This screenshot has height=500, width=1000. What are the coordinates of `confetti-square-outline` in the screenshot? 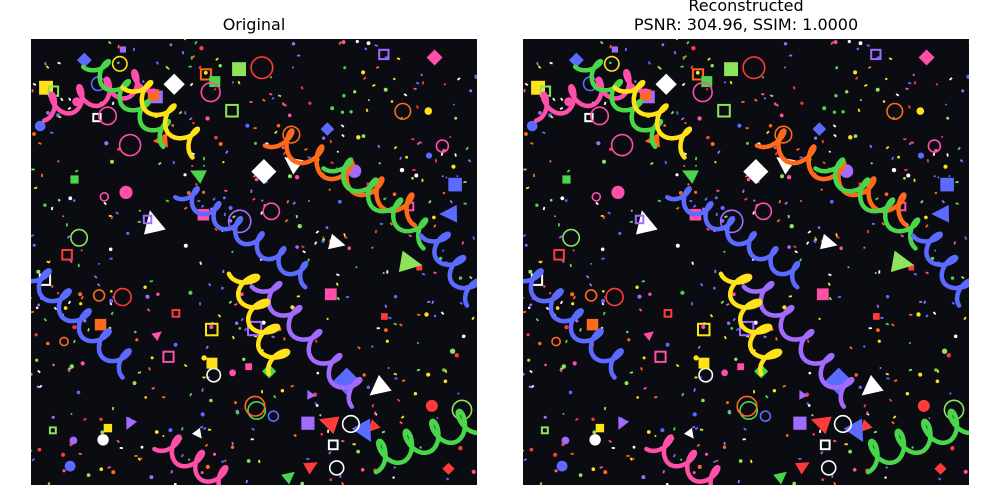 It's located at (639, 219).